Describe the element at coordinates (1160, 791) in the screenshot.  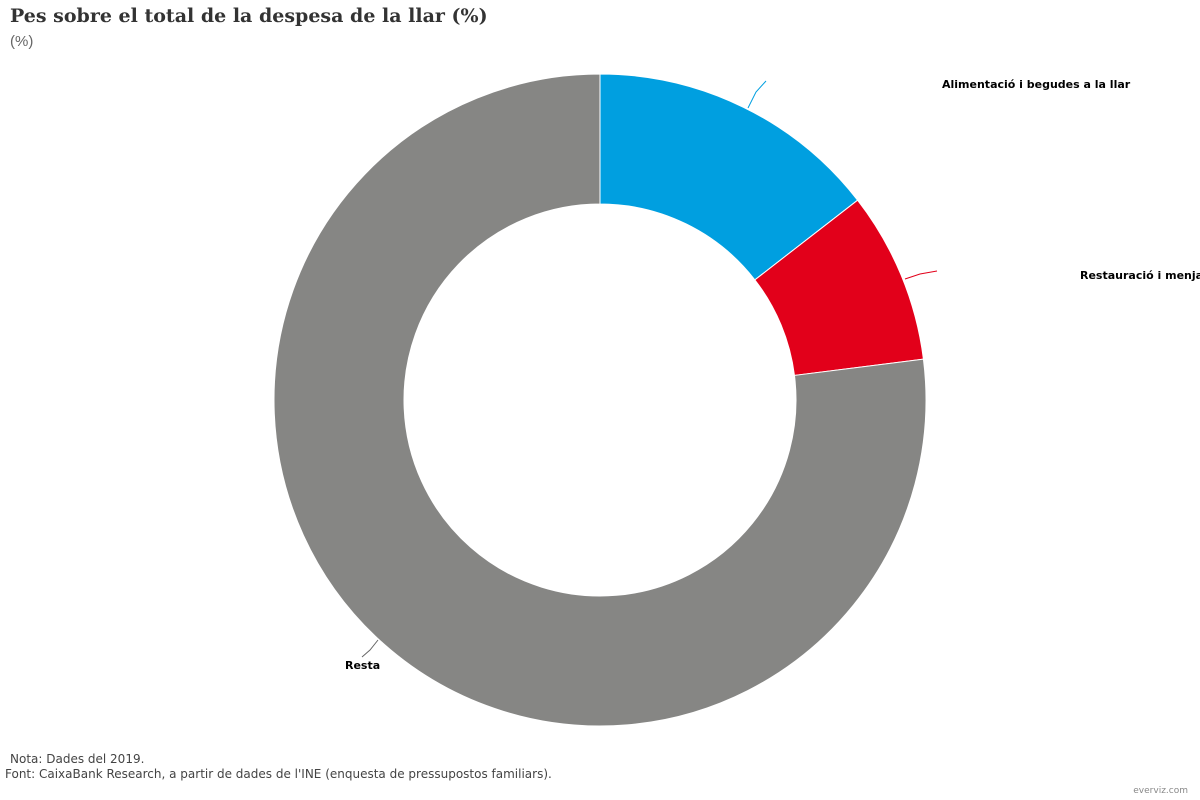
I see `chart-credit: everviz.com` at that location.